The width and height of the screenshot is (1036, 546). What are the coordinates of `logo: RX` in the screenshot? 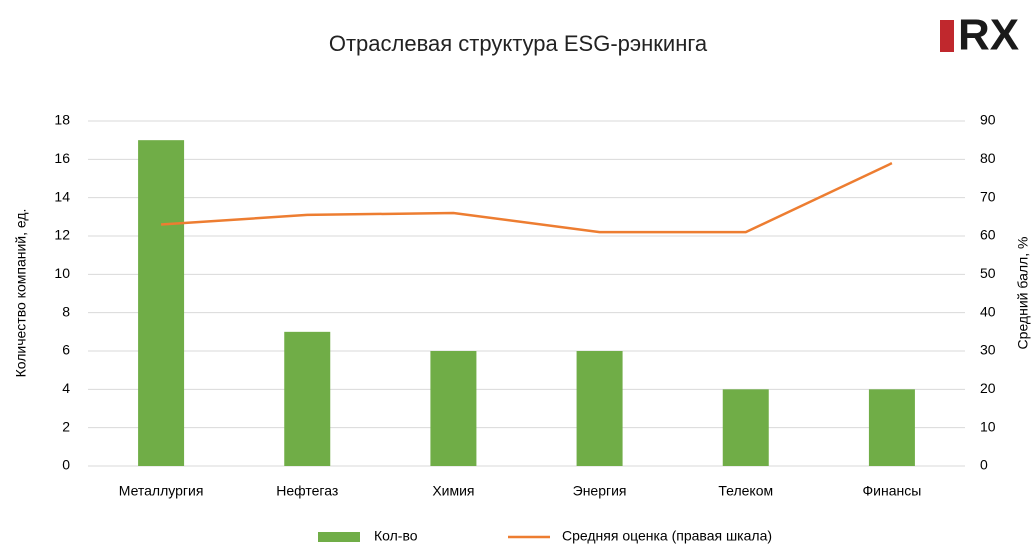 It's located at (988, 35).